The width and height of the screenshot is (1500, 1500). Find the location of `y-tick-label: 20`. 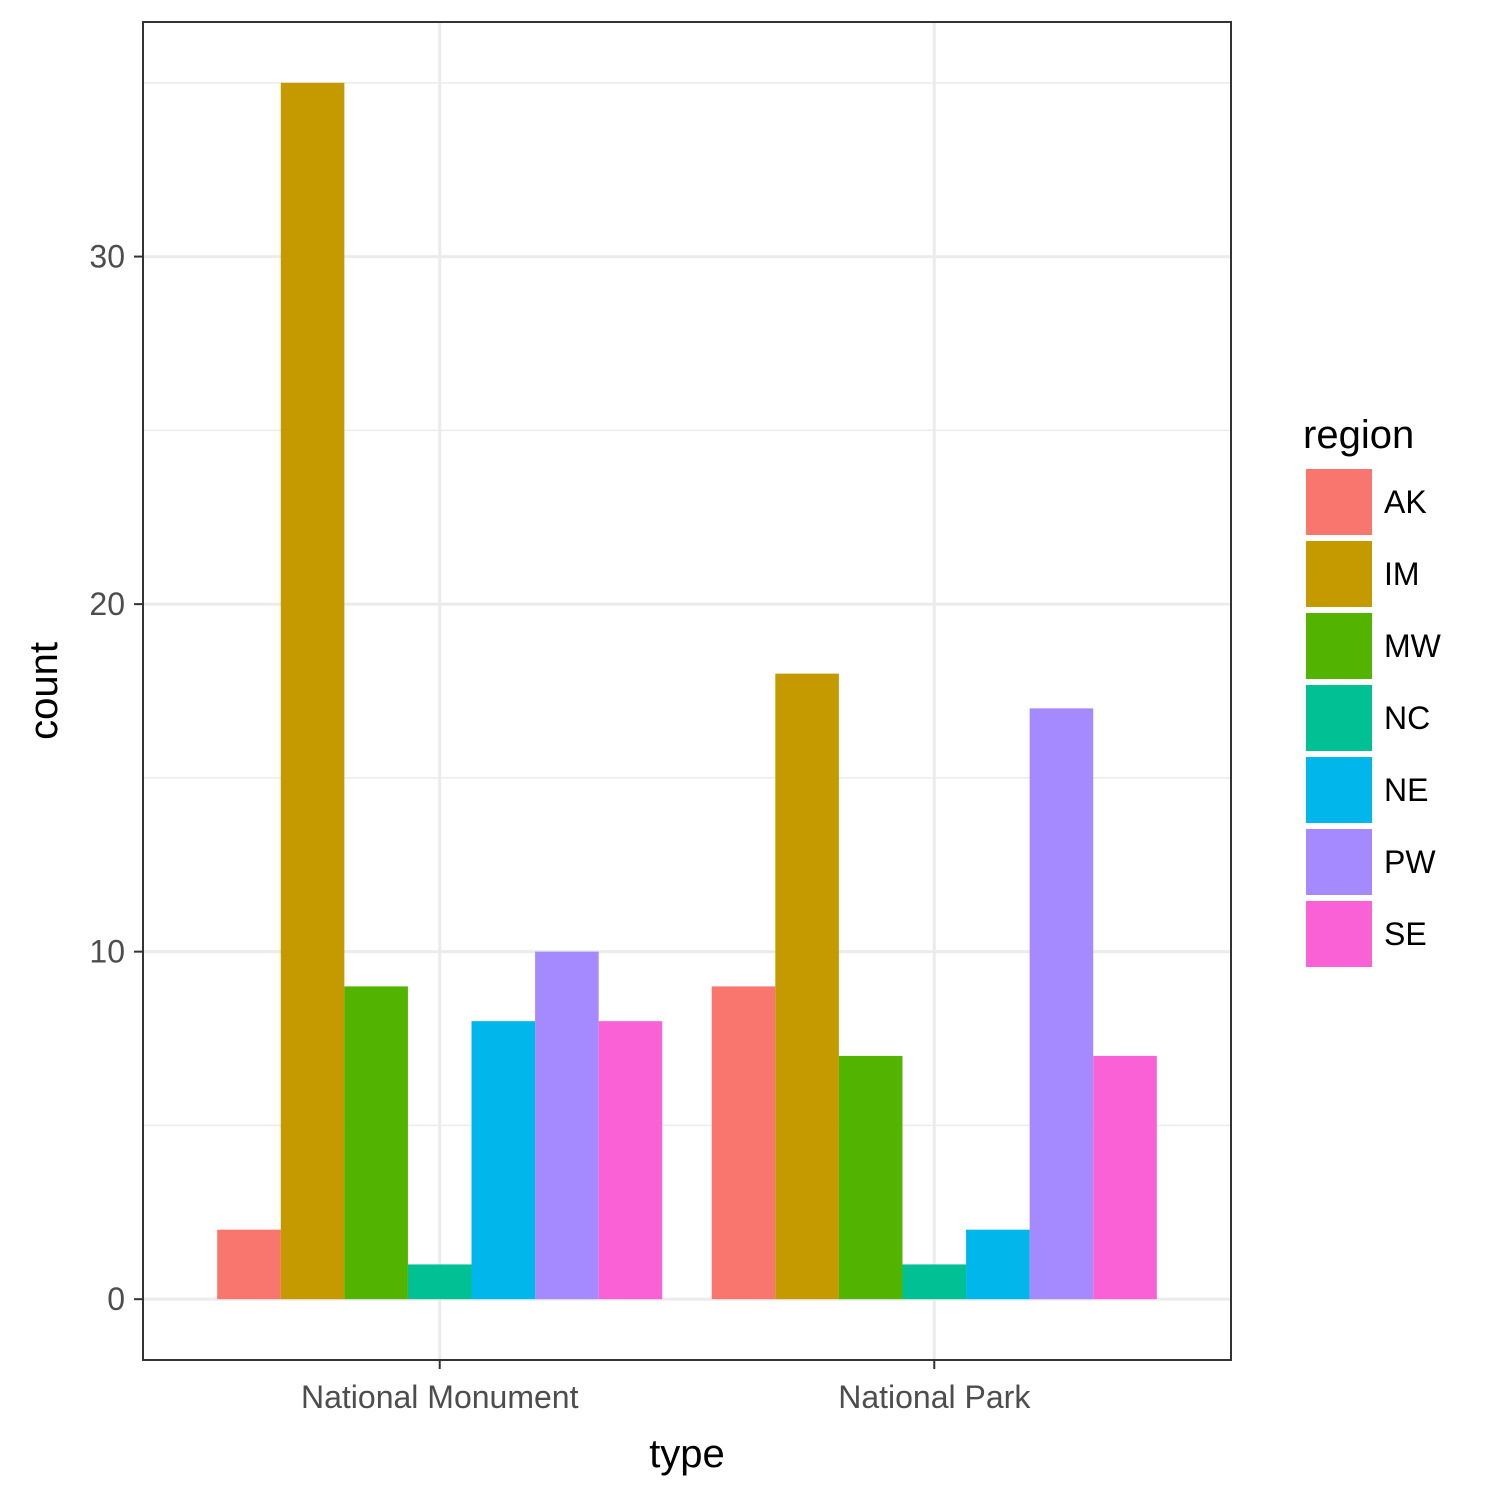

y-tick-label: 20 is located at coordinates (107, 604).